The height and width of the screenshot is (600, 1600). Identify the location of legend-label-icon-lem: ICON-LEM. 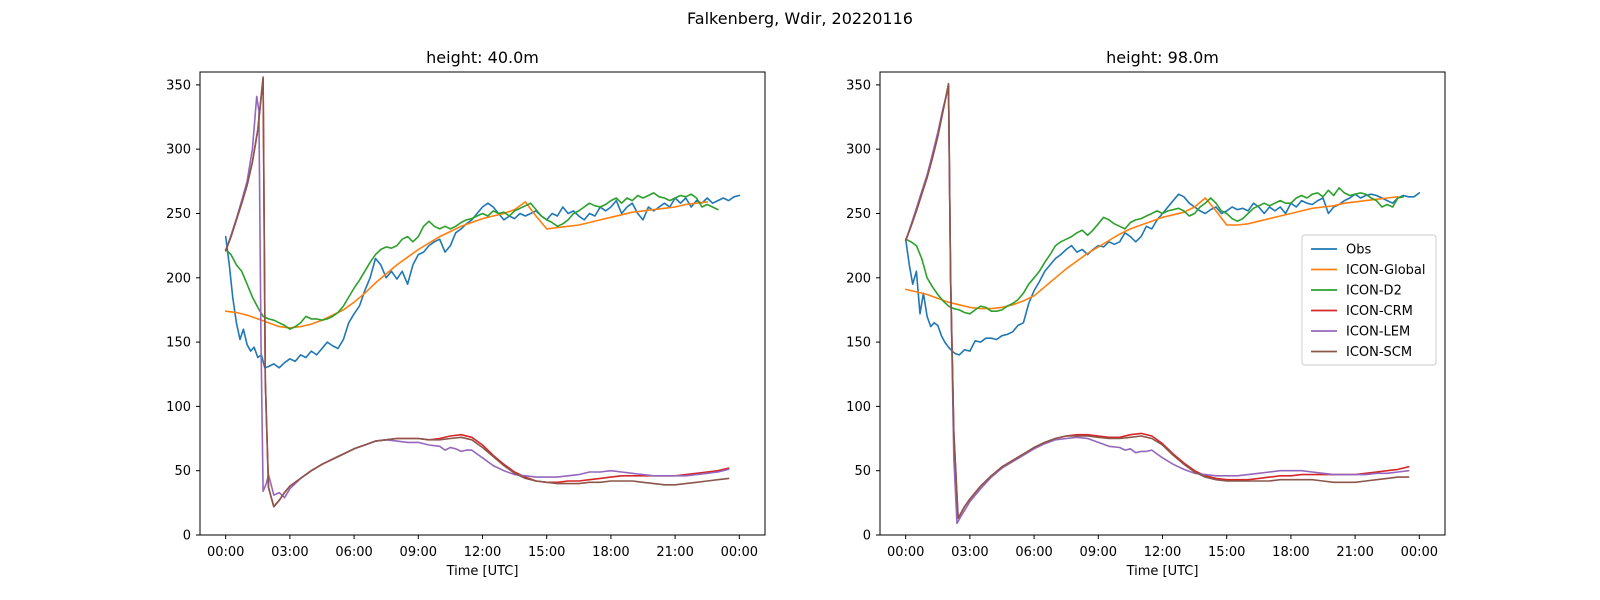
(1378, 332).